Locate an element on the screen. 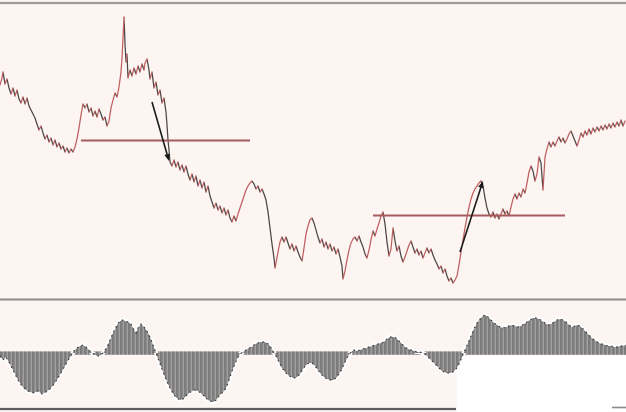 Image resolution: width=626 pixels, height=412 pixels. trend-arrow-down is located at coordinates (160, 131).